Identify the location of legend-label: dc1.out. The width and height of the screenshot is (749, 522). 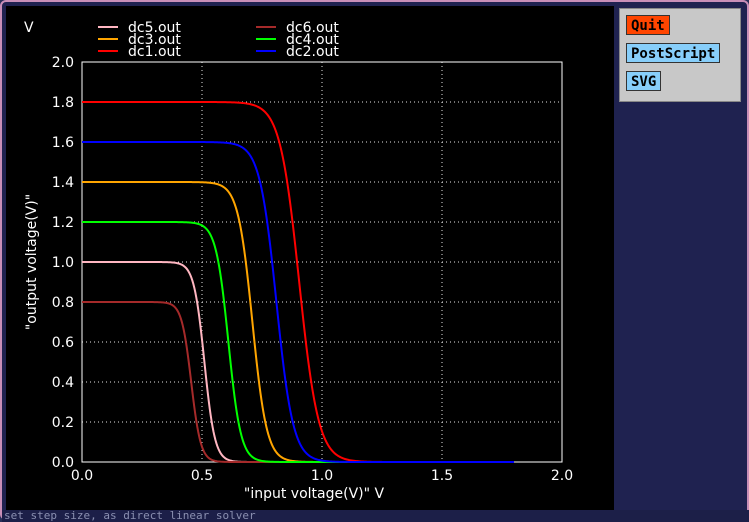
(154, 52).